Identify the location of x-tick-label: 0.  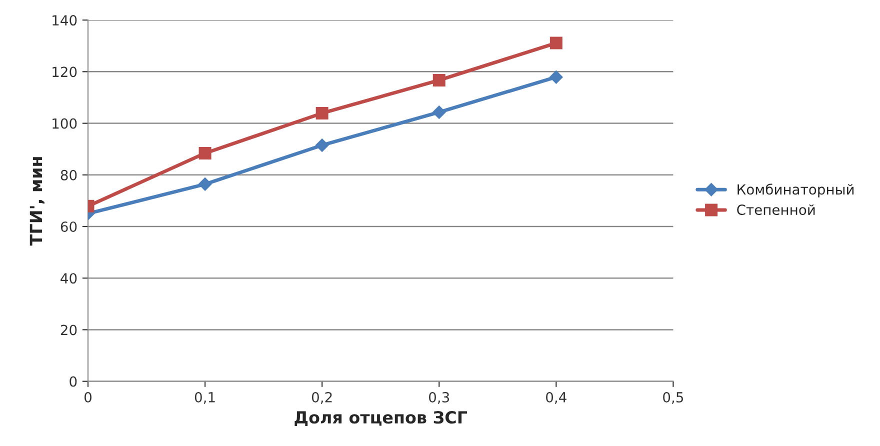
(88, 397).